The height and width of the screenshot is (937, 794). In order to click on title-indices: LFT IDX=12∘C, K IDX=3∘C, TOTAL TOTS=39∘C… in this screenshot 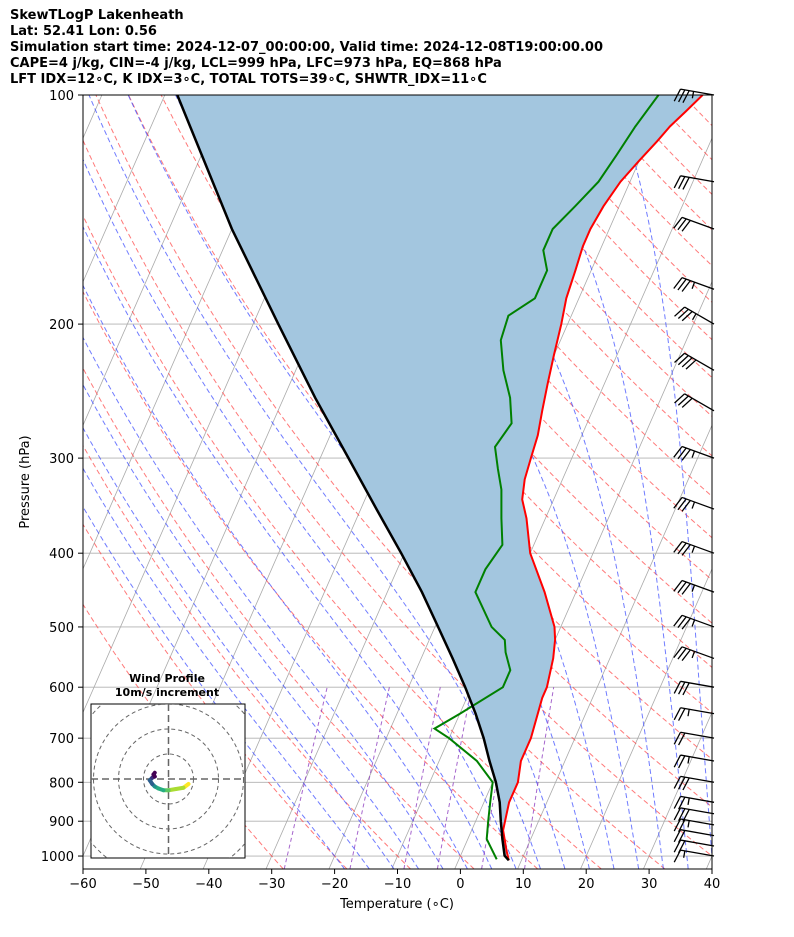, I will do `click(248, 79)`.